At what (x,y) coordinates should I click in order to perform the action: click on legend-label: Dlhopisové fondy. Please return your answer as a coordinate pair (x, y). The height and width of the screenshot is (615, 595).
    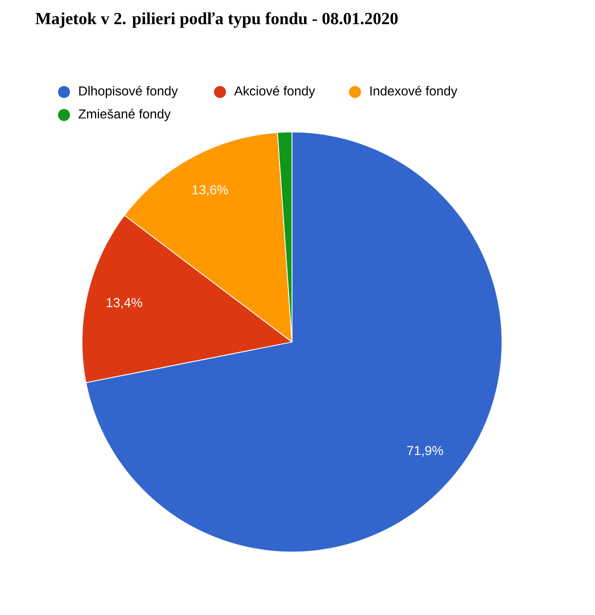
    Looking at the image, I should click on (128, 92).